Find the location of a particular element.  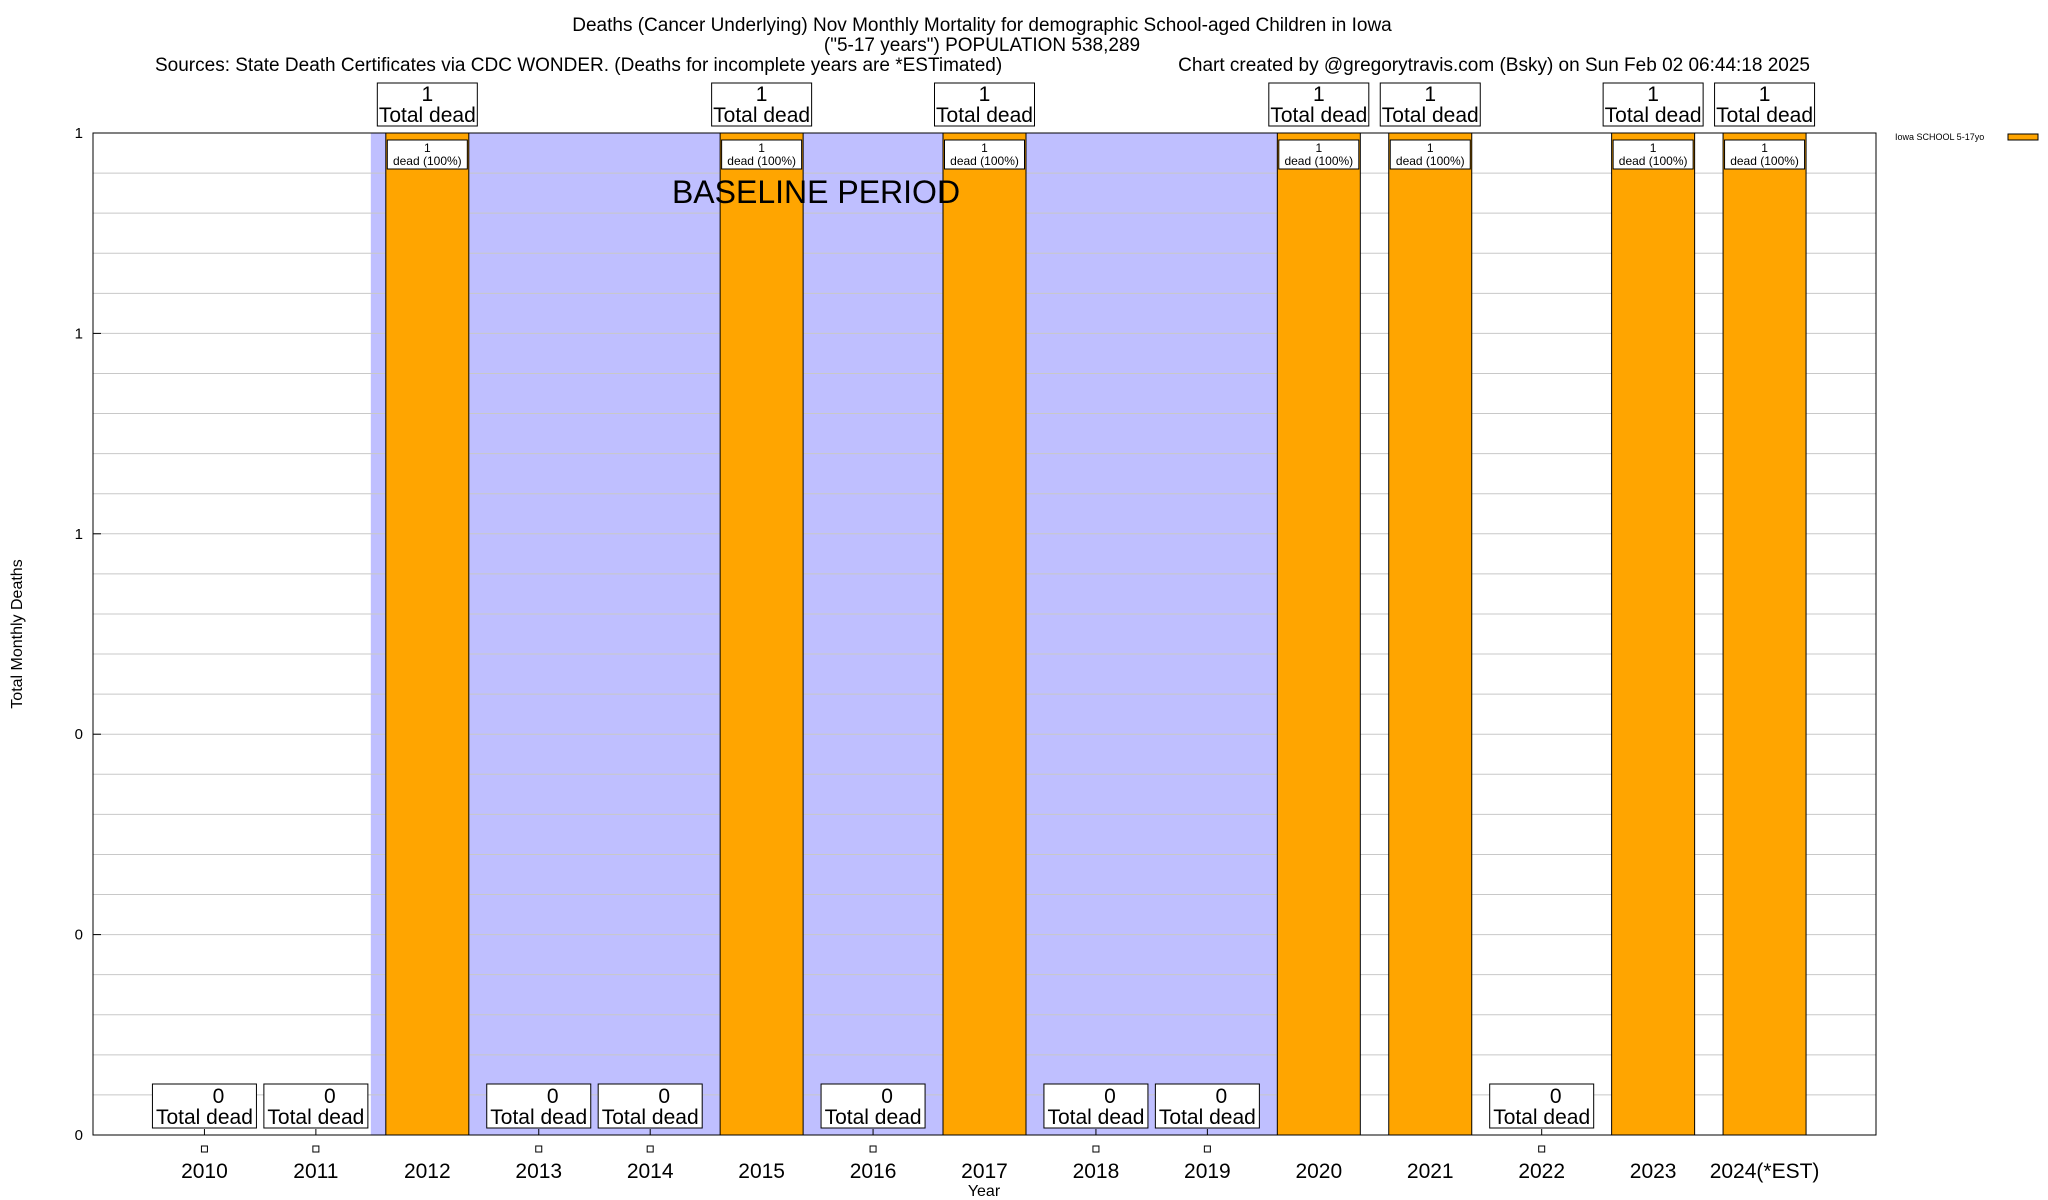

x-tick-label: 2023 is located at coordinates (1653, 1171).